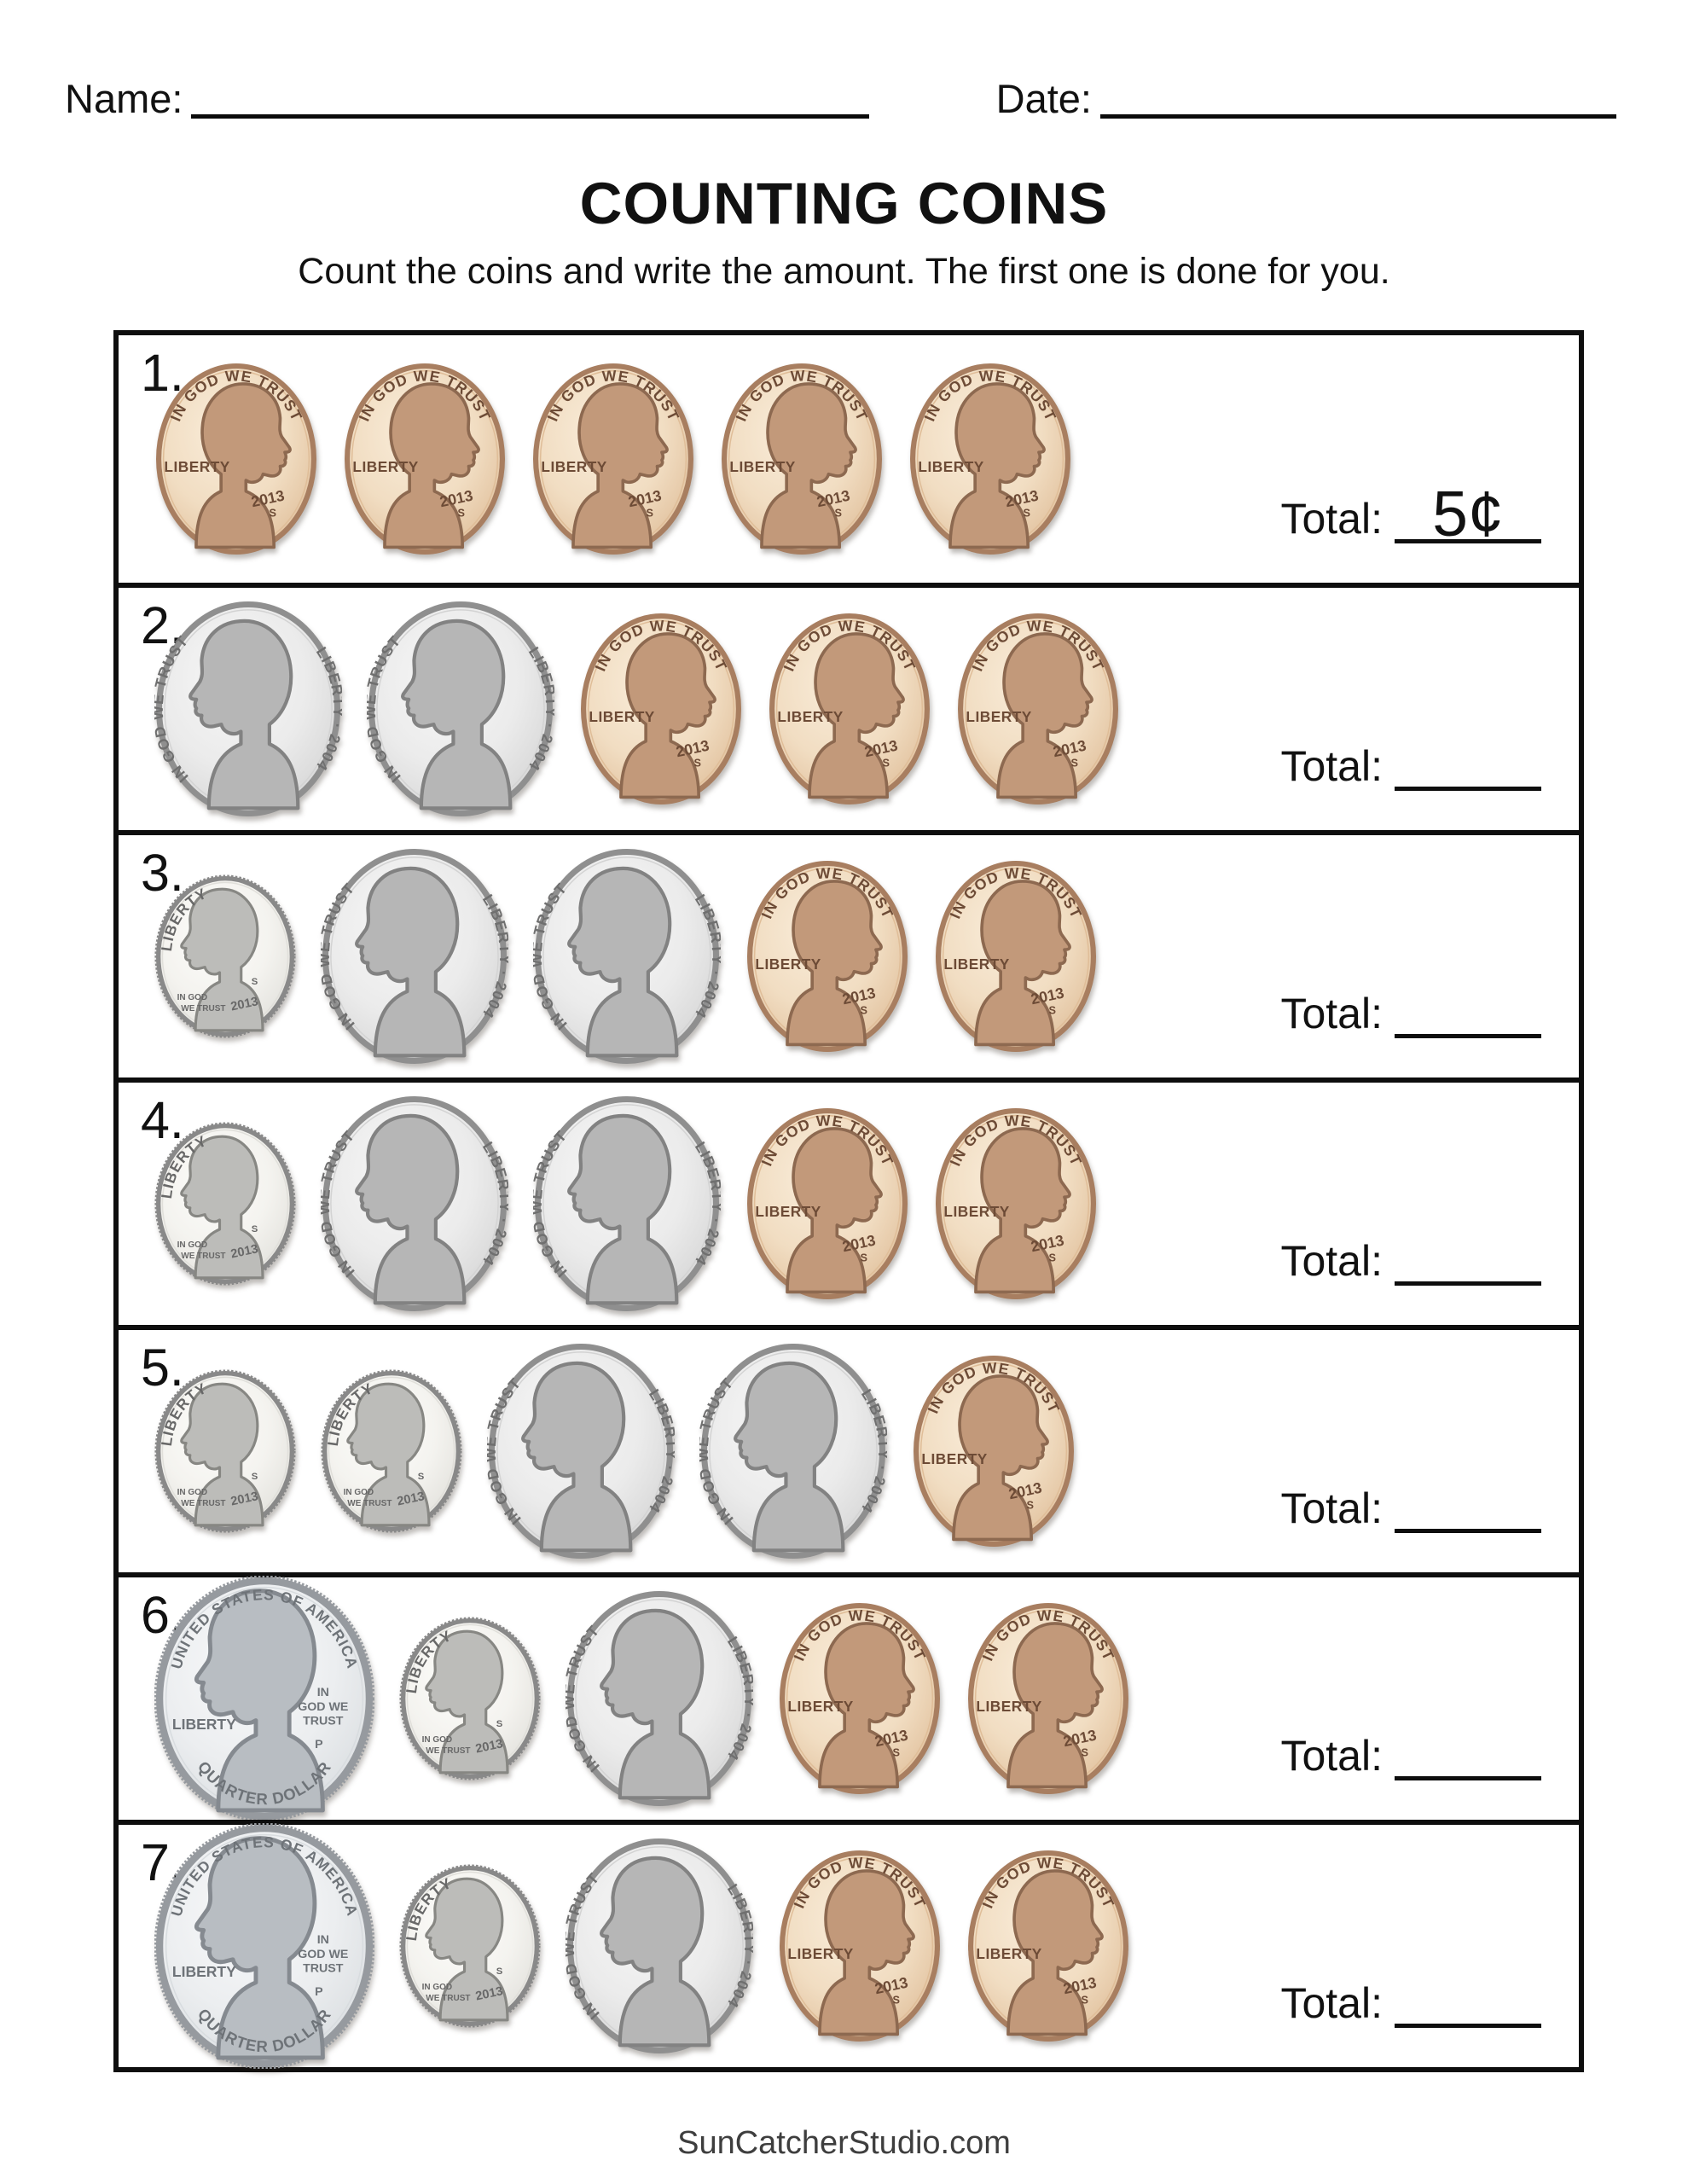 Image resolution: width=1688 pixels, height=2184 pixels. Describe the element at coordinates (844, 203) in the screenshot. I see `page-title: COUNTING COINS` at that location.